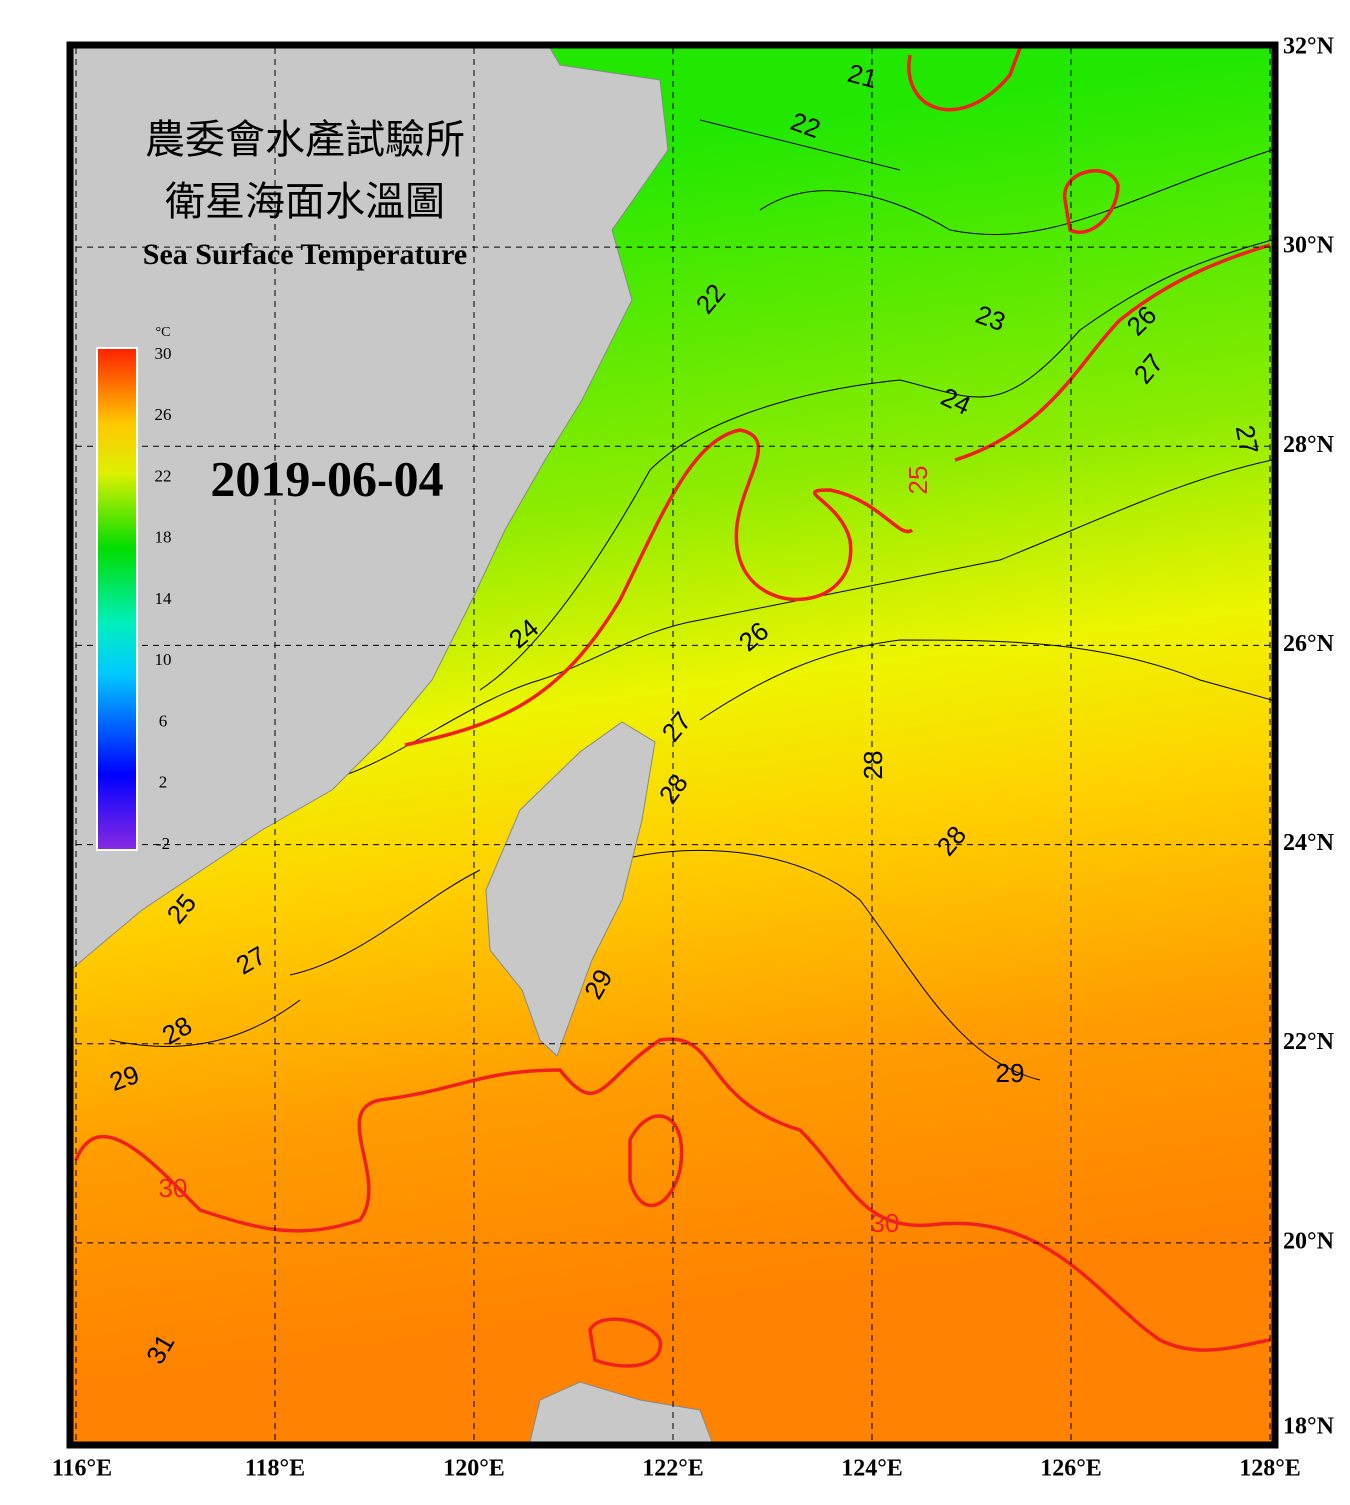 This screenshot has height=1505, width=1350. I want to click on x-tick-label: 116°E, so click(82, 1469).